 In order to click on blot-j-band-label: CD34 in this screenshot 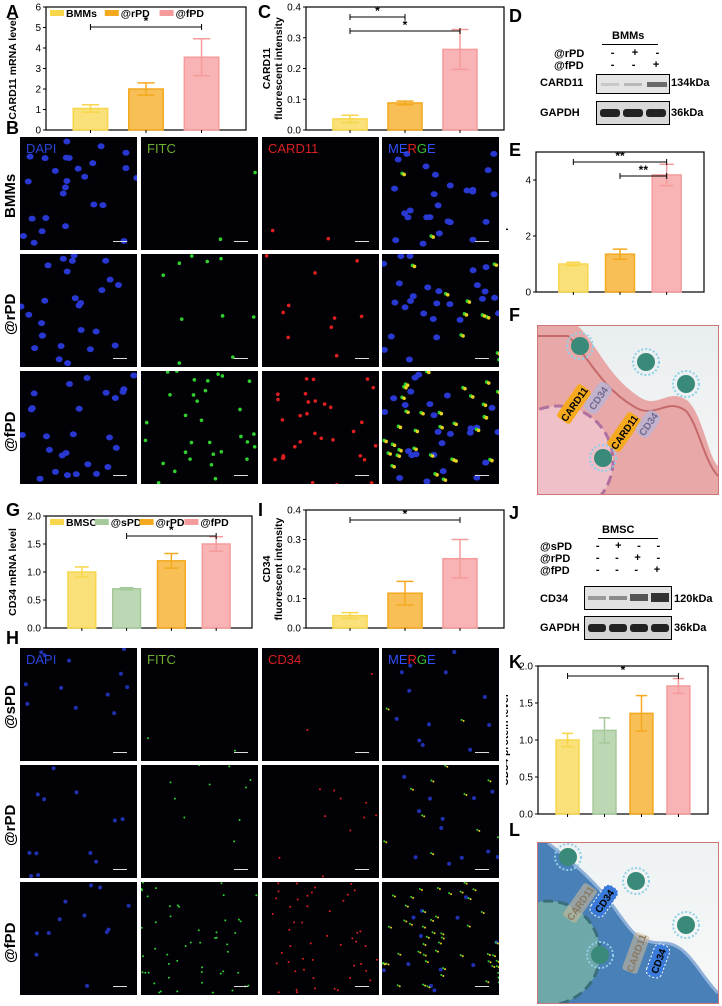, I will do `click(554, 599)`.